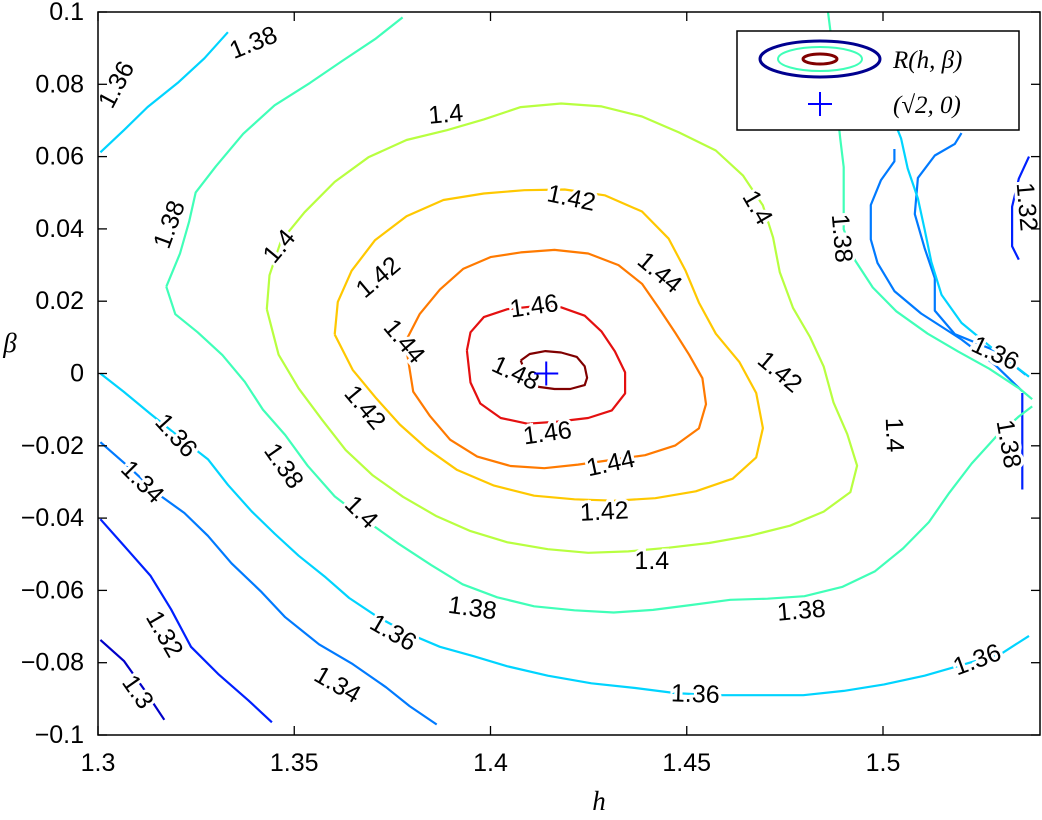 The height and width of the screenshot is (820, 1042). I want to click on contour-label-22: 1.44, so click(611, 464).